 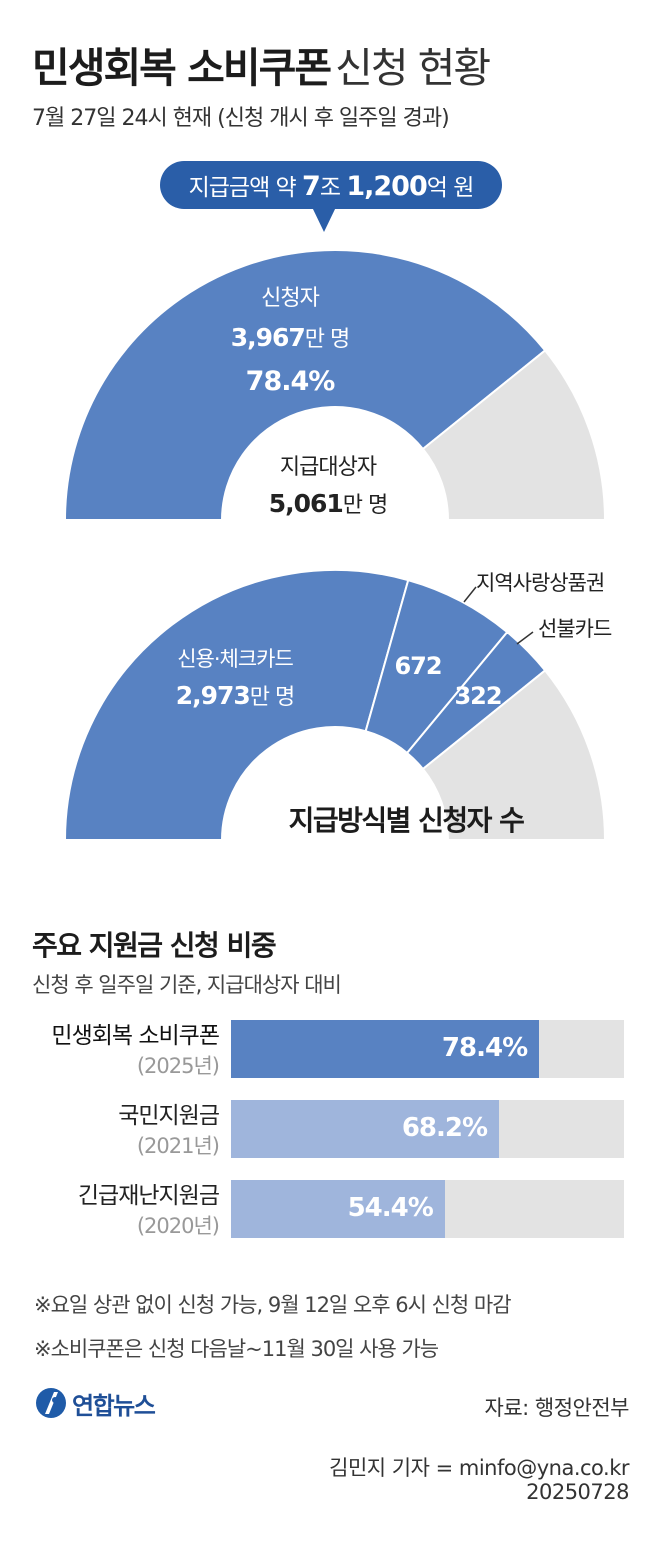 I want to click on callout-prefix: 지급금액 약, so click(x=245, y=188).